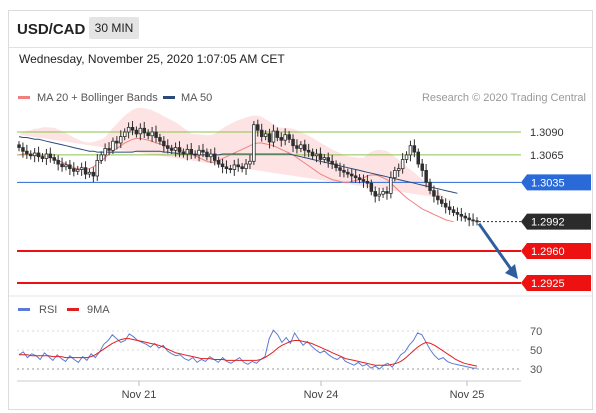  I want to click on ma9-legend-label: 9MA, so click(98, 310).